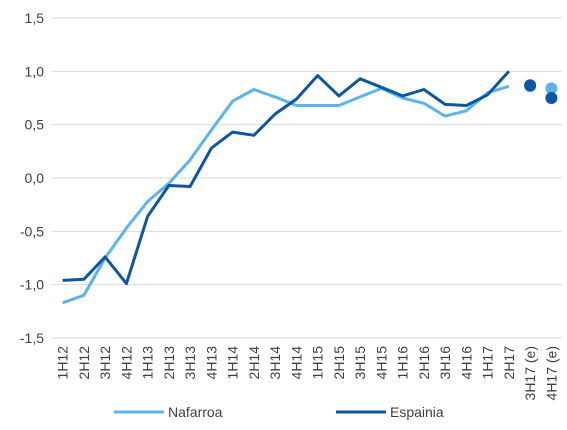 The height and width of the screenshot is (430, 567). What do you see at coordinates (32, 338) in the screenshot?
I see `y-tick-label: -1,5` at bounding box center [32, 338].